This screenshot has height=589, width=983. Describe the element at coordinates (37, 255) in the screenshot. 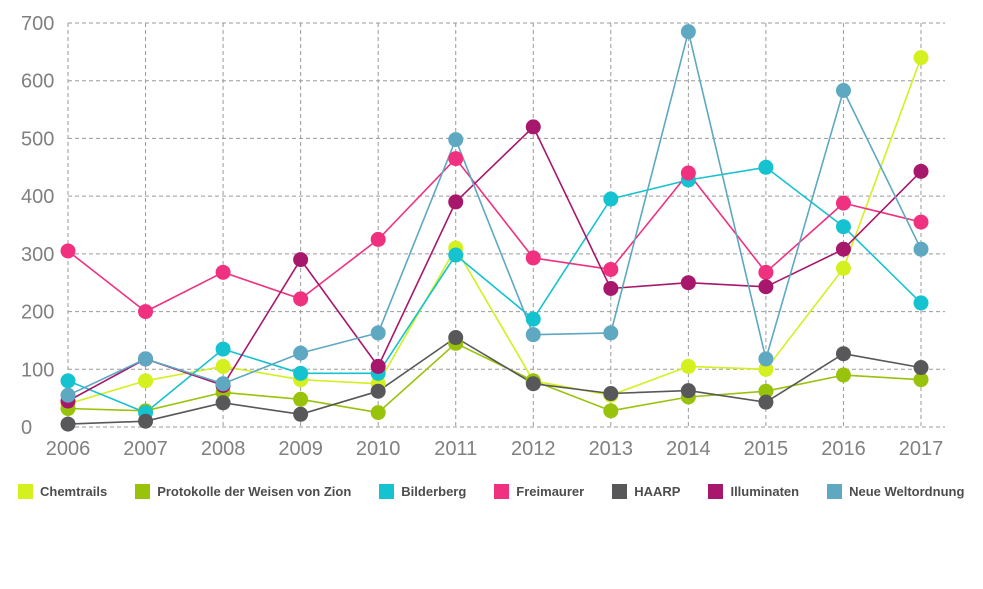

I see `y-tick-label: 300` at that location.